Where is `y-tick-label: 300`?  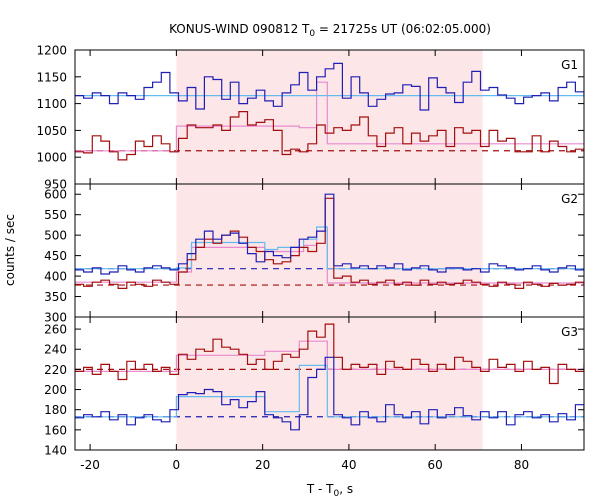
y-tick-label: 300 is located at coordinates (55, 318).